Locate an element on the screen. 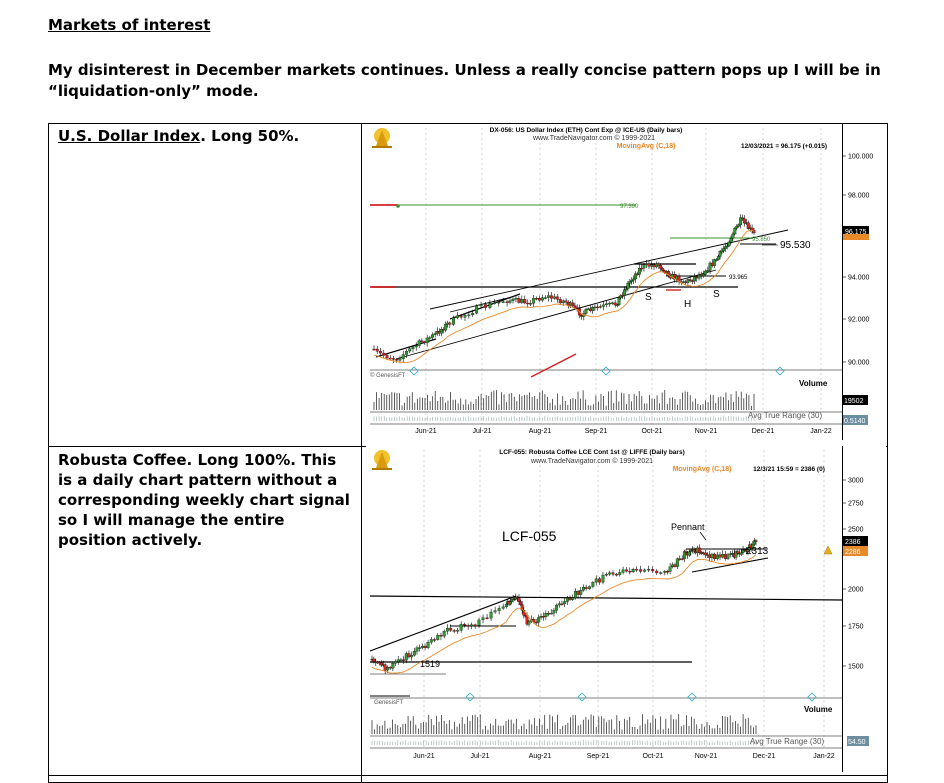  market-name: U.S. Dollar Index is located at coordinates (129, 136).